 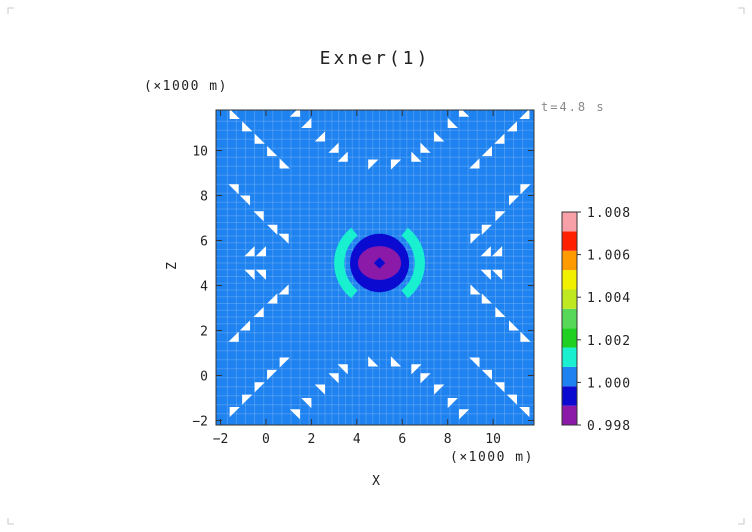 What do you see at coordinates (609, 383) in the screenshot?
I see `colorbar-tick-label: 1.000` at bounding box center [609, 383].